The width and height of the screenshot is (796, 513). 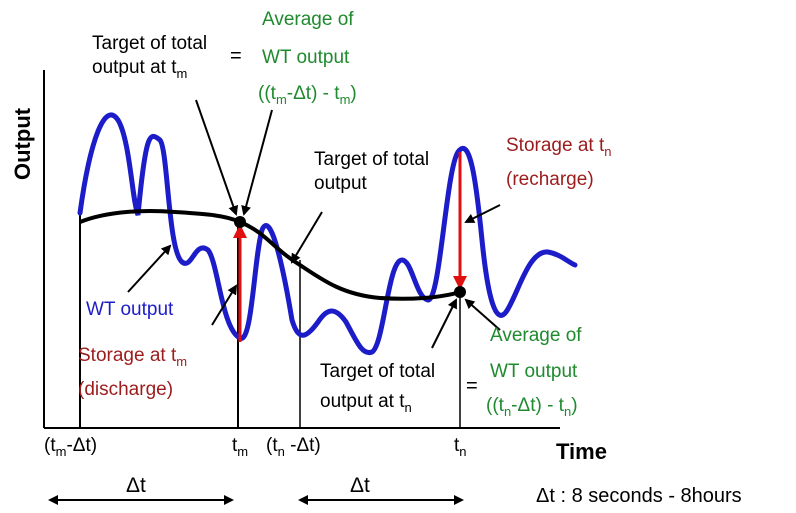 I want to click on target-point-tn-dot-icon, so click(x=460, y=292).